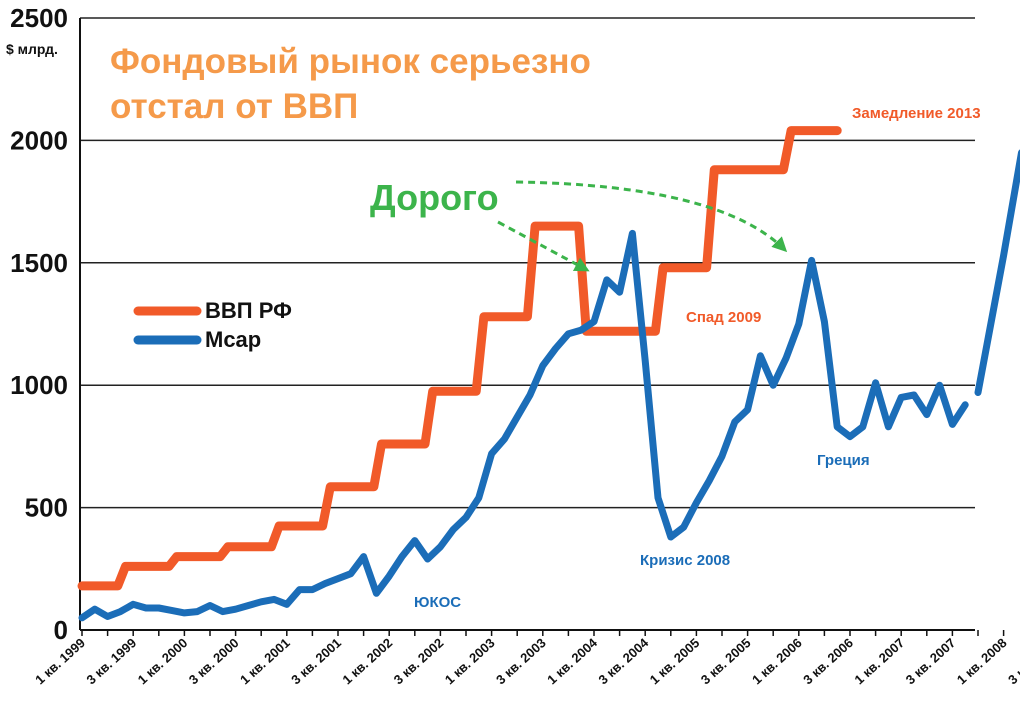 This screenshot has height=710, width=1020. What do you see at coordinates (843, 460) in the screenshot?
I see `annotation-greciya: Греция` at bounding box center [843, 460].